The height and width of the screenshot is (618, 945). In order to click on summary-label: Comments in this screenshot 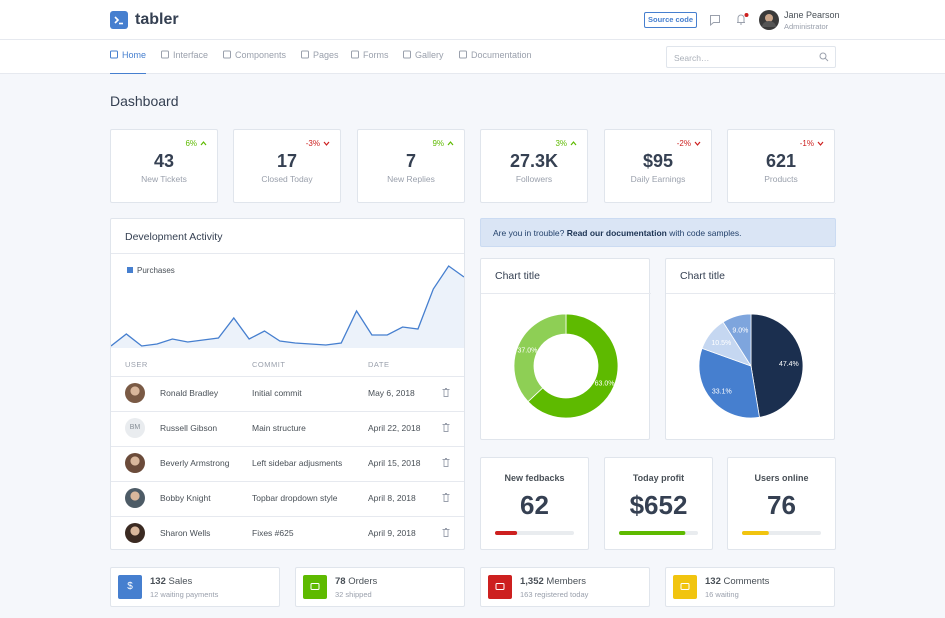, I will do `click(746, 581)`.